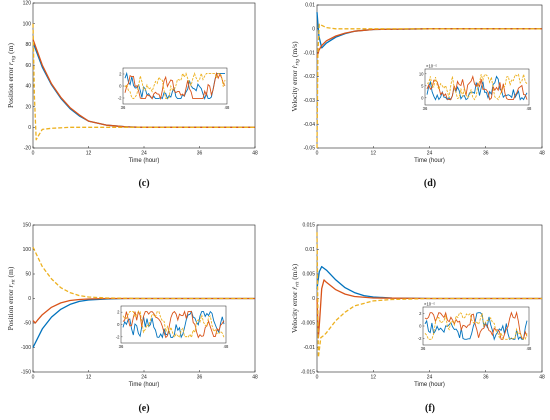 This screenshot has width=550, height=420. Describe the element at coordinates (11, 298) in the screenshot. I see `y-axis-label: Position error rrtt (m)` at that location.